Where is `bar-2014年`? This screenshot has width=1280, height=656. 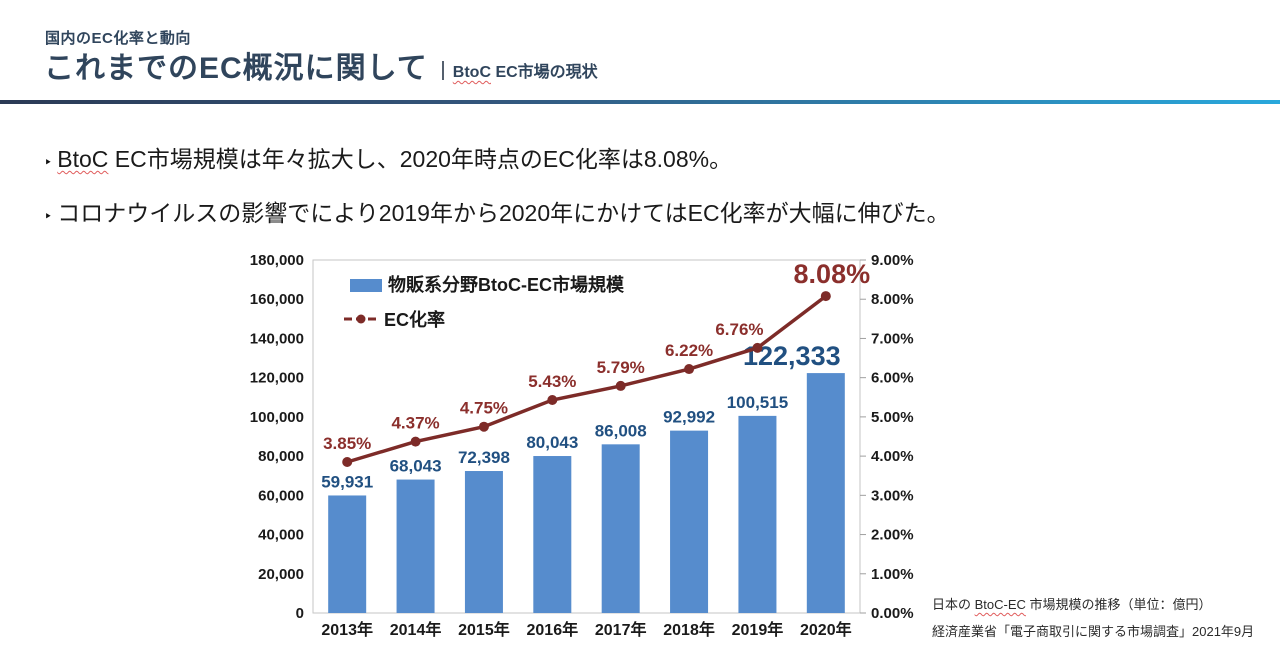 bar-2014年 is located at coordinates (415, 546).